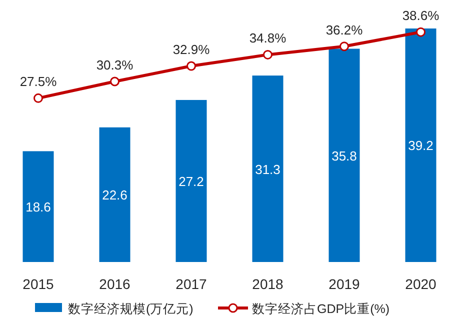  I want to click on data-label: 39.2, so click(421, 146).